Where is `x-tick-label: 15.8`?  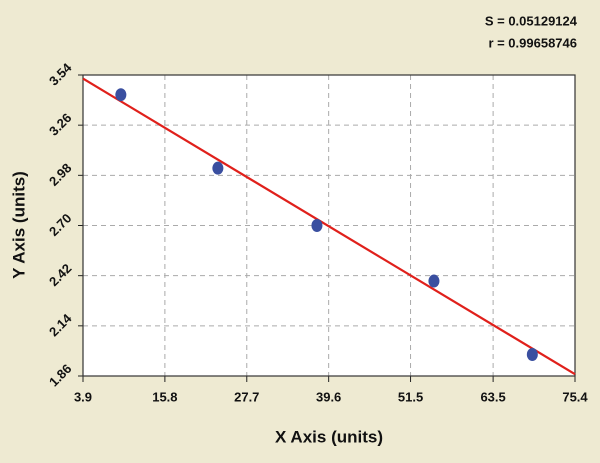 x-tick-label: 15.8 is located at coordinates (164, 396).